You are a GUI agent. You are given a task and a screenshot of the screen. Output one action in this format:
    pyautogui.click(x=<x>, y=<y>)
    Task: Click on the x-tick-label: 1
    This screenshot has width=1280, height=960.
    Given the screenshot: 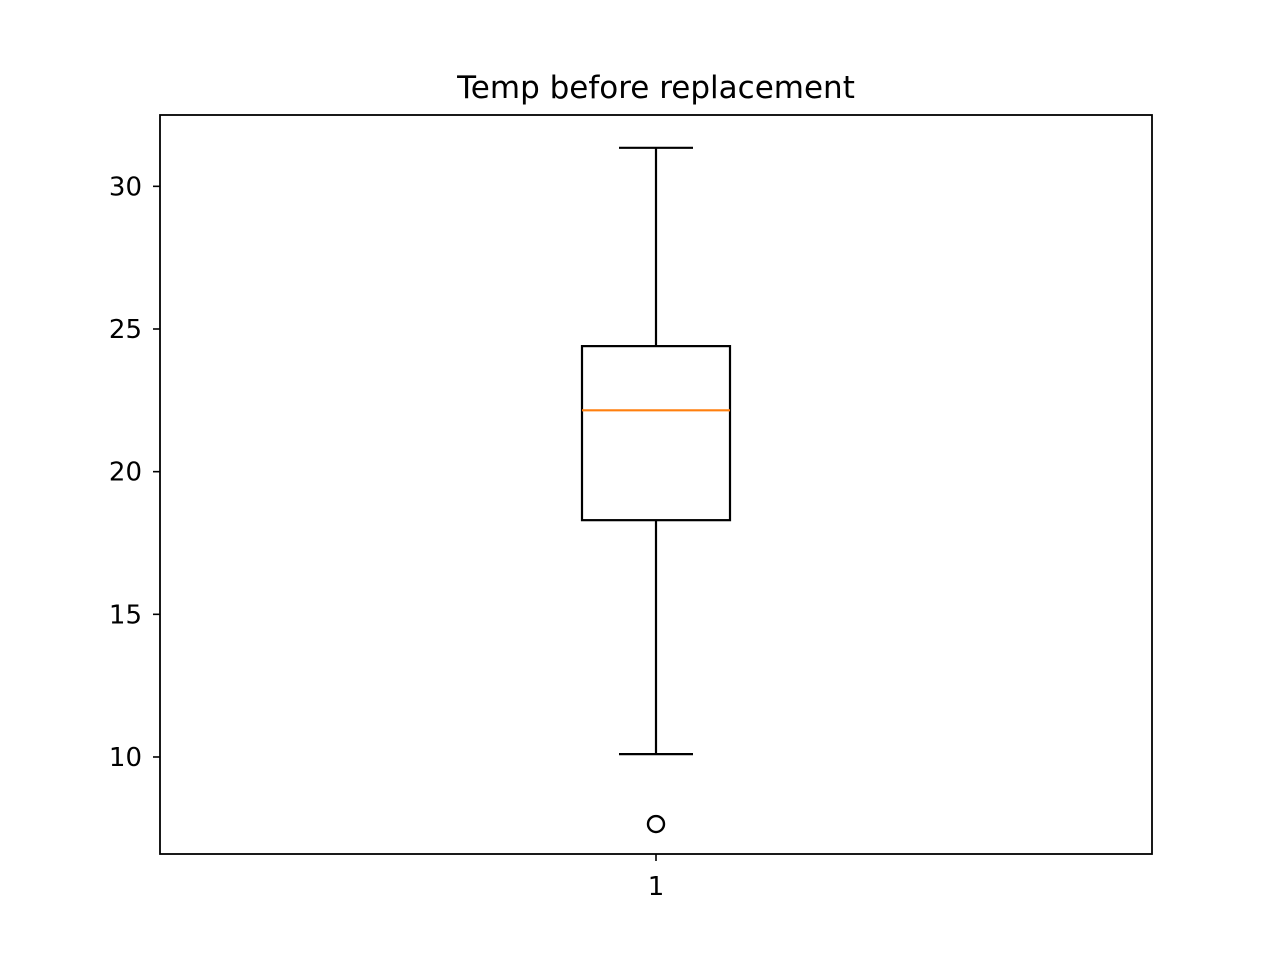 What is the action you would take?
    pyautogui.click(x=656, y=887)
    